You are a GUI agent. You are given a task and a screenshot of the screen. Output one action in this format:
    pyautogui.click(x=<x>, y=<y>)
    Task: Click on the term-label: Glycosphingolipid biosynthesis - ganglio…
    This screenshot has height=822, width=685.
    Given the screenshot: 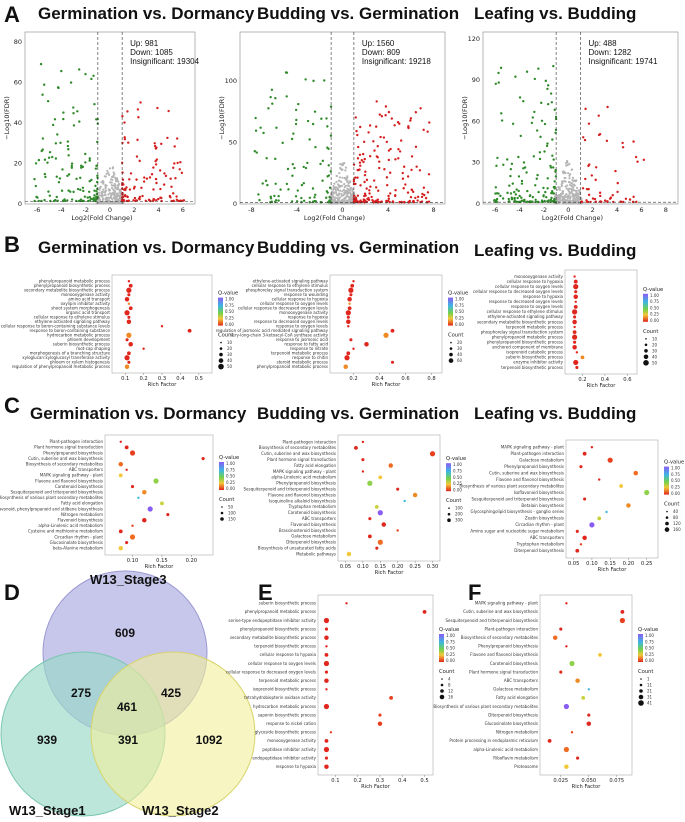 What is the action you would take?
    pyautogui.click(x=517, y=511)
    